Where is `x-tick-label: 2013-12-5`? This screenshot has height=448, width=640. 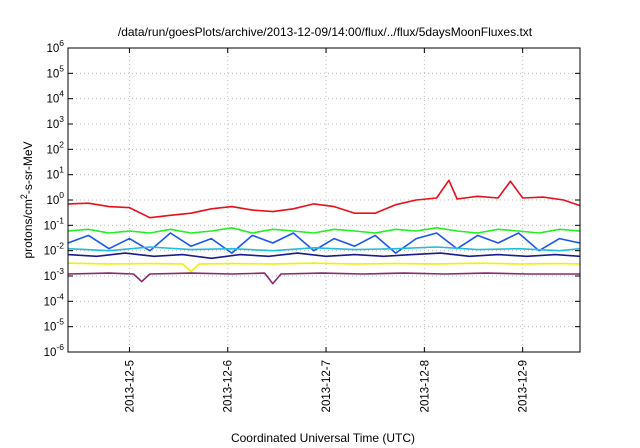
x-tick-label: 2013-12-5 is located at coordinates (130, 386).